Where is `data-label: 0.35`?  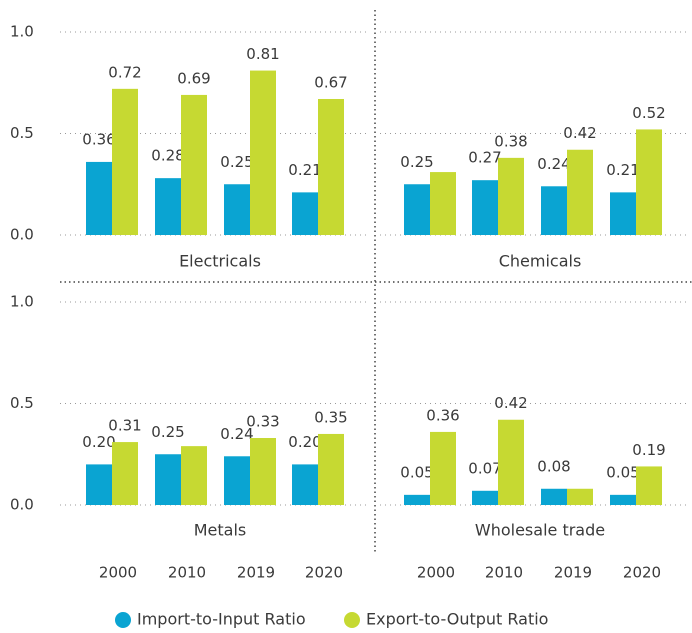 data-label: 0.35 is located at coordinates (330, 417).